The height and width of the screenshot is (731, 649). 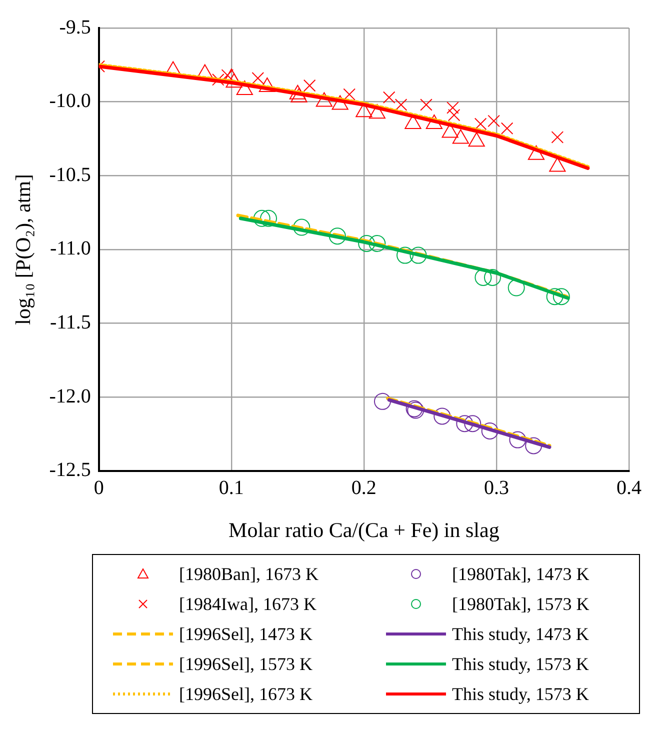 I want to click on x-tick-label: 0.1, so click(x=231, y=488).